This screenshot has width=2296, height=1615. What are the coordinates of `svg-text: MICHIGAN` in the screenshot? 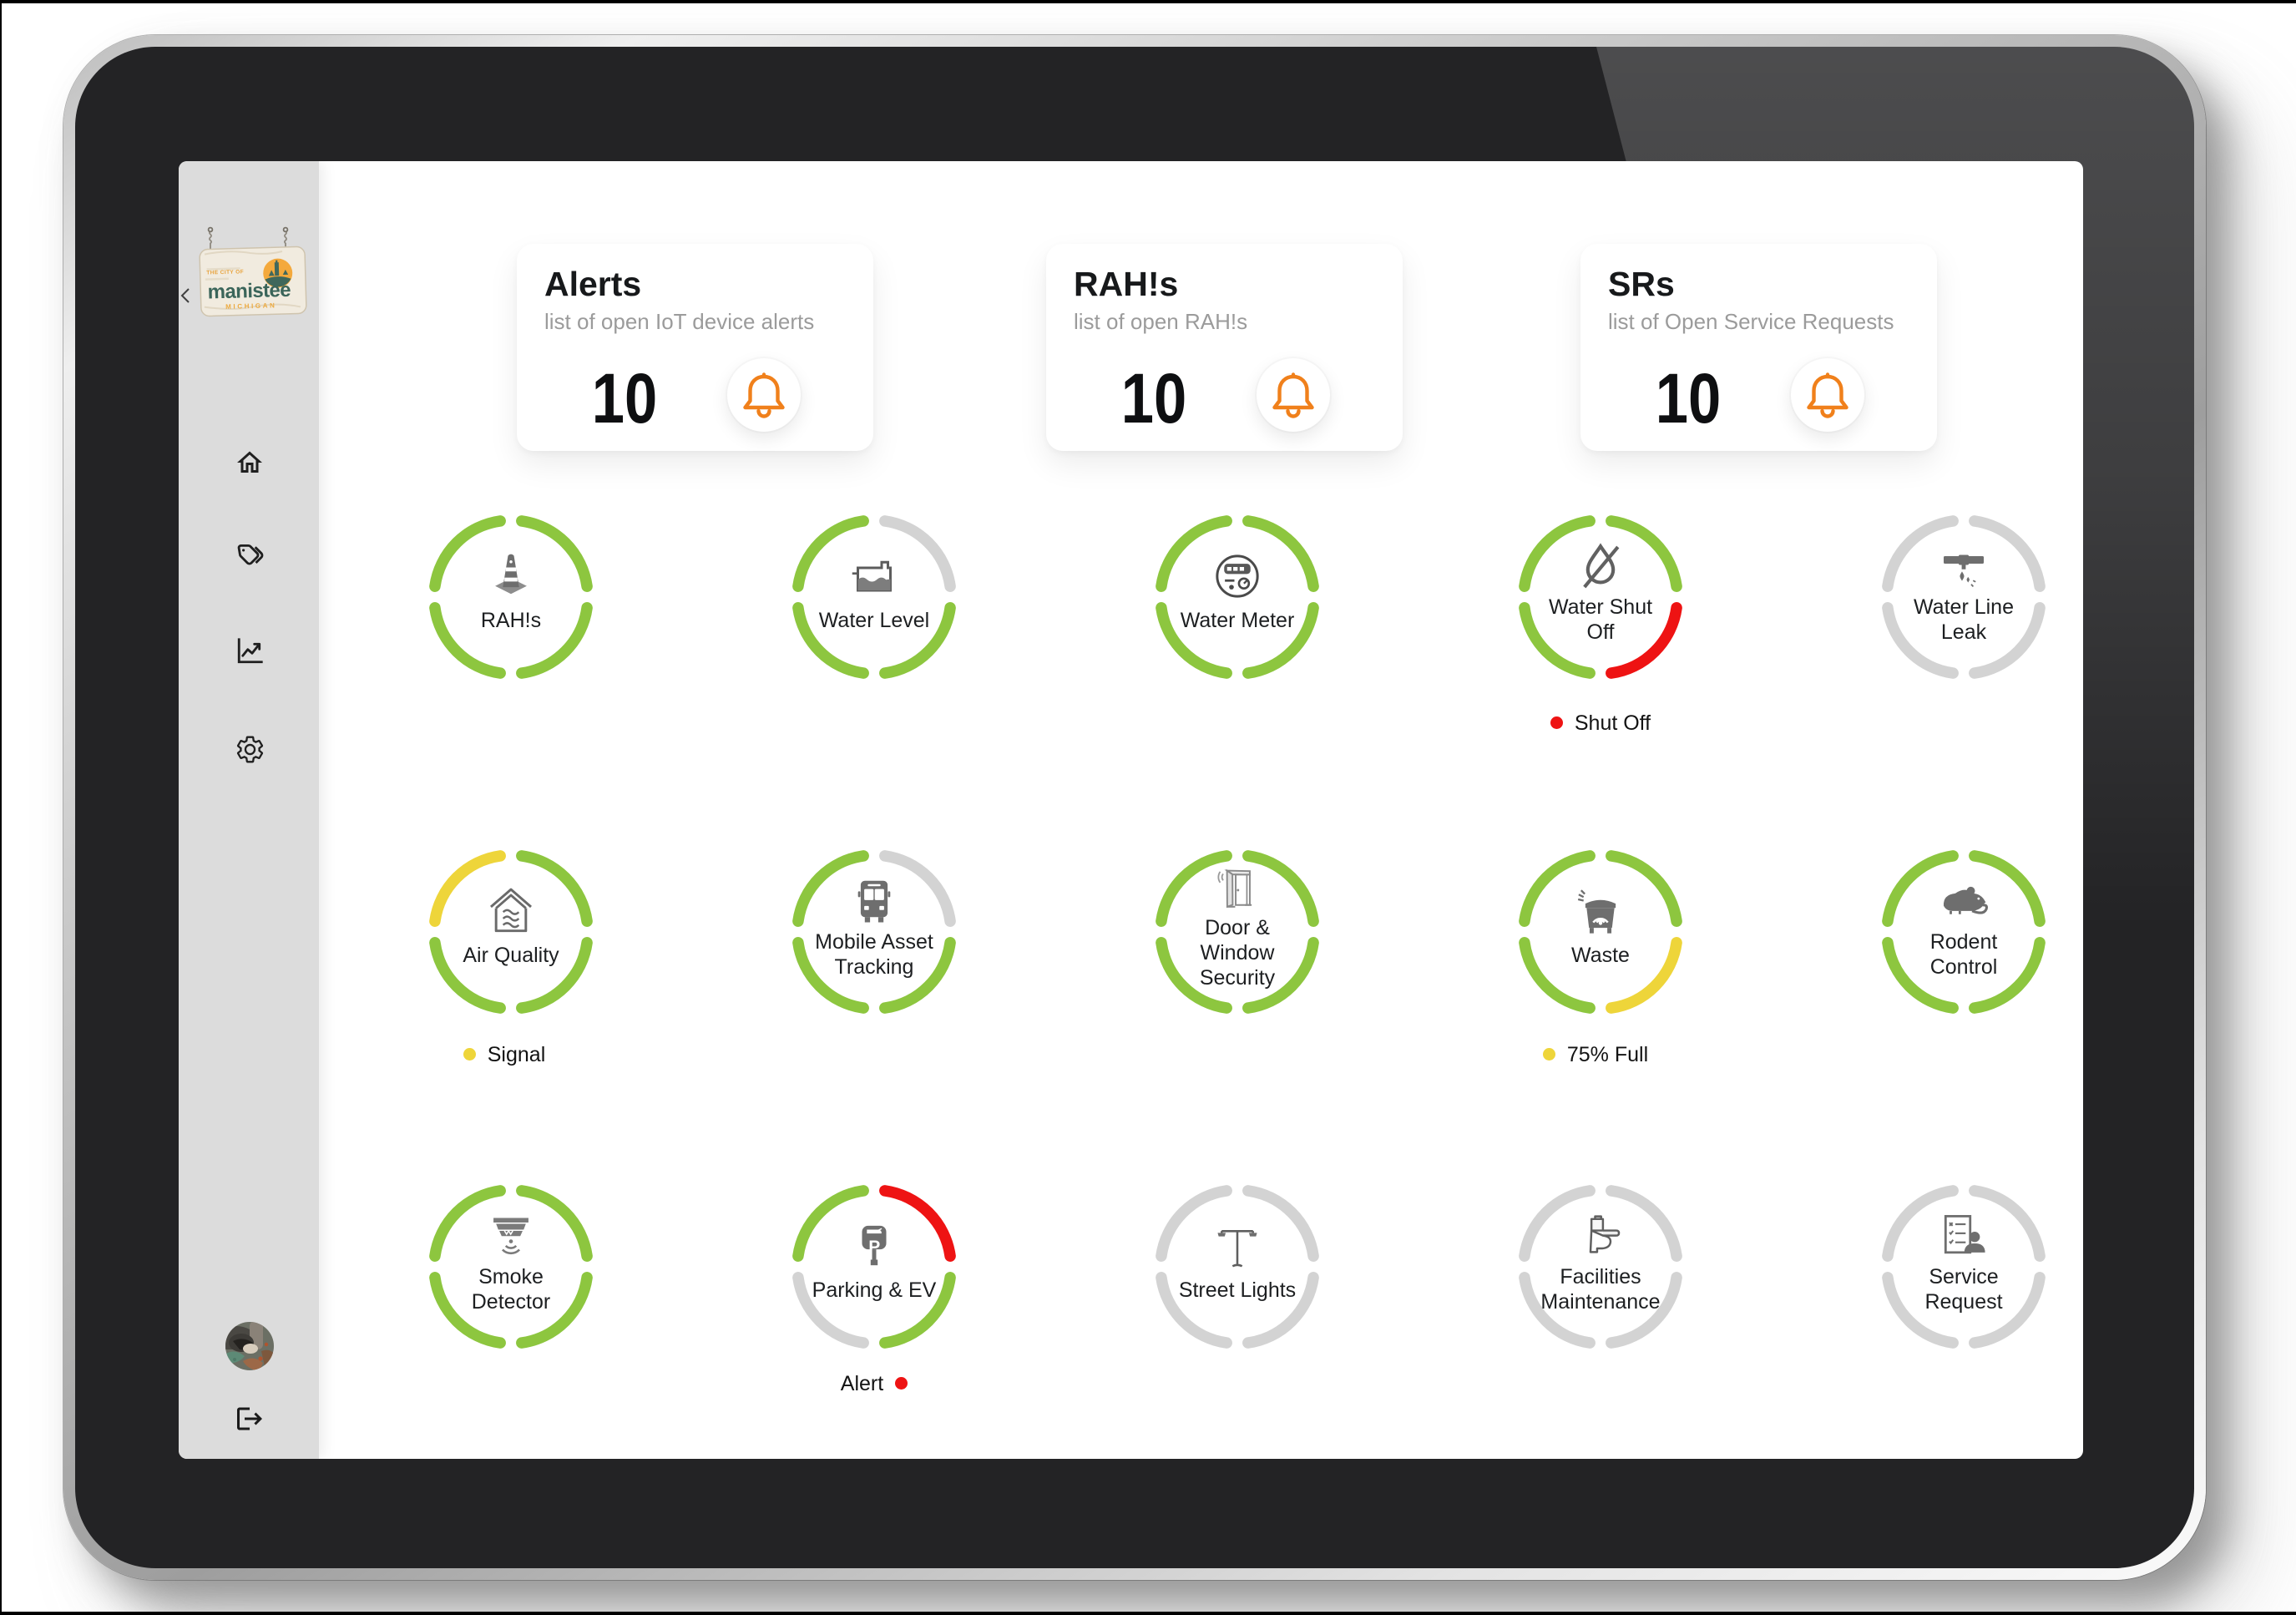 It's located at (250, 306).